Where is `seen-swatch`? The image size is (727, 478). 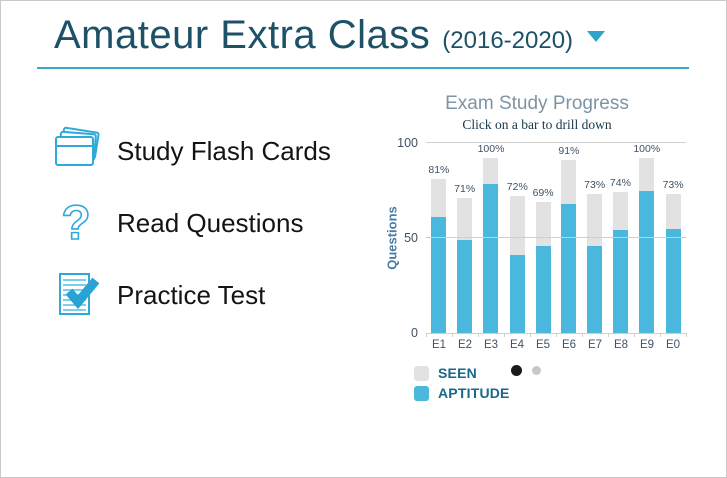 seen-swatch is located at coordinates (421, 373).